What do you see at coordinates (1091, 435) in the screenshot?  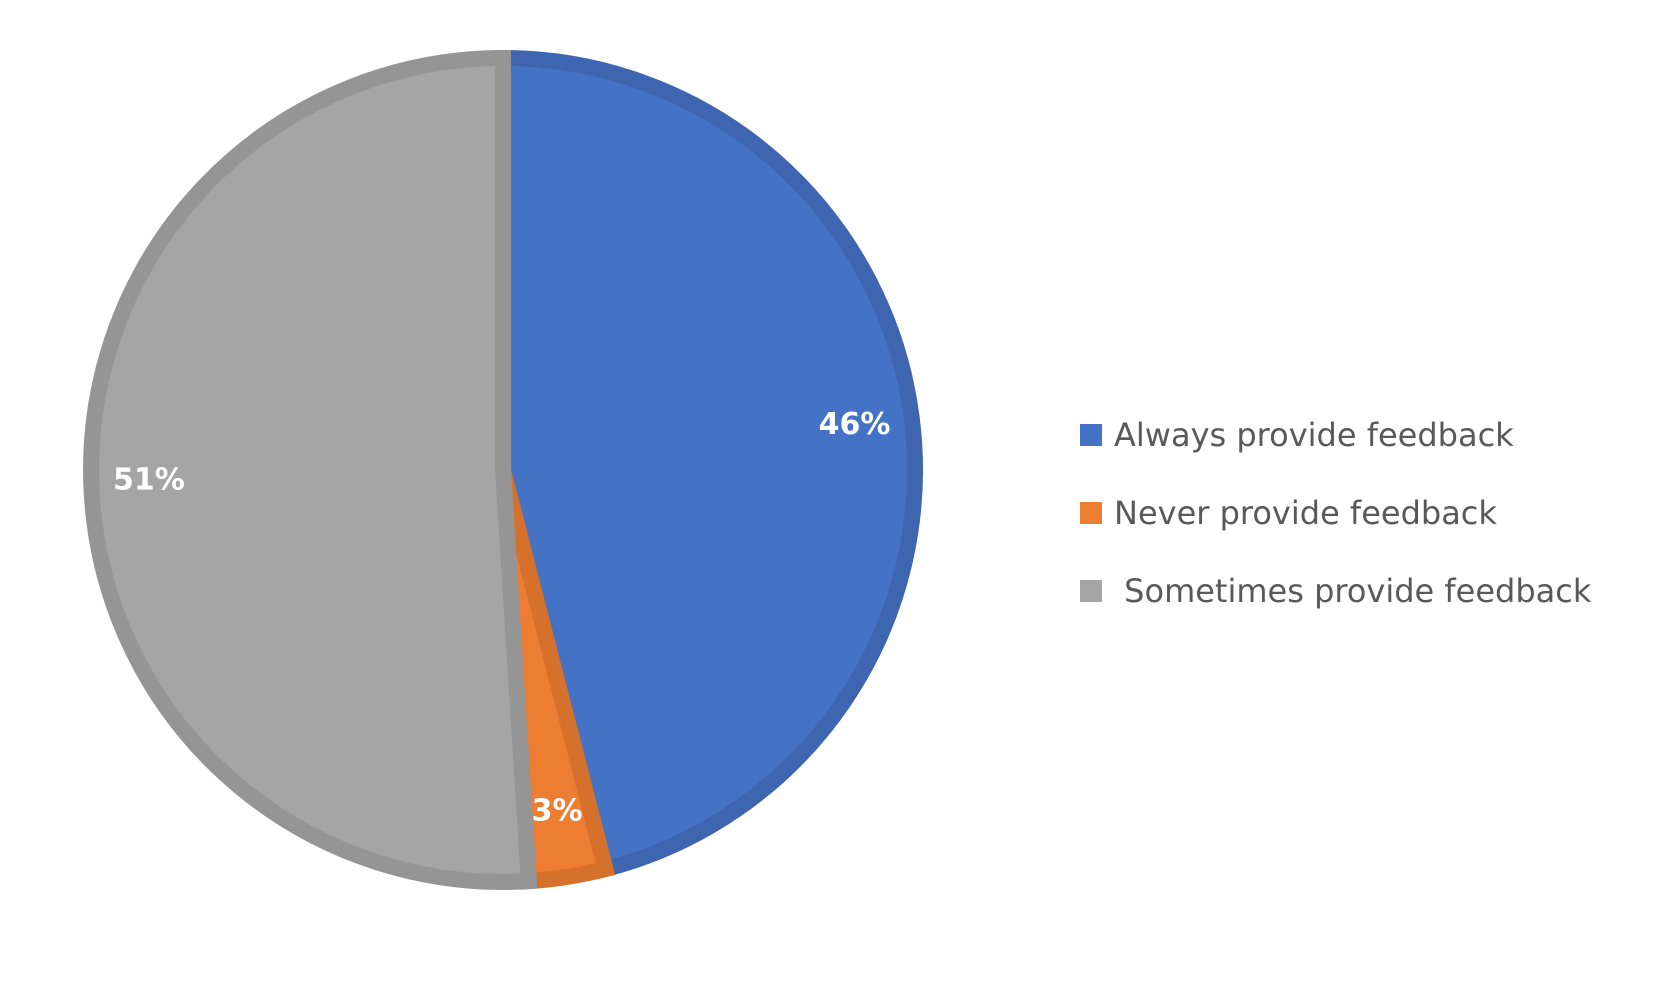 I see `legend-swatch-always` at bounding box center [1091, 435].